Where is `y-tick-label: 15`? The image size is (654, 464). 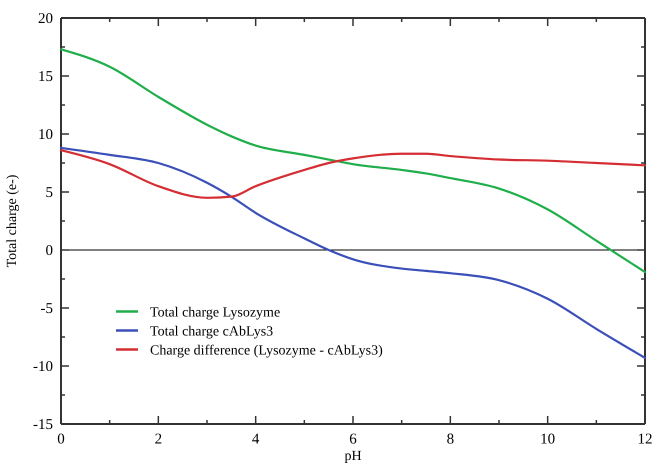 y-tick-label: 15 is located at coordinates (45, 76).